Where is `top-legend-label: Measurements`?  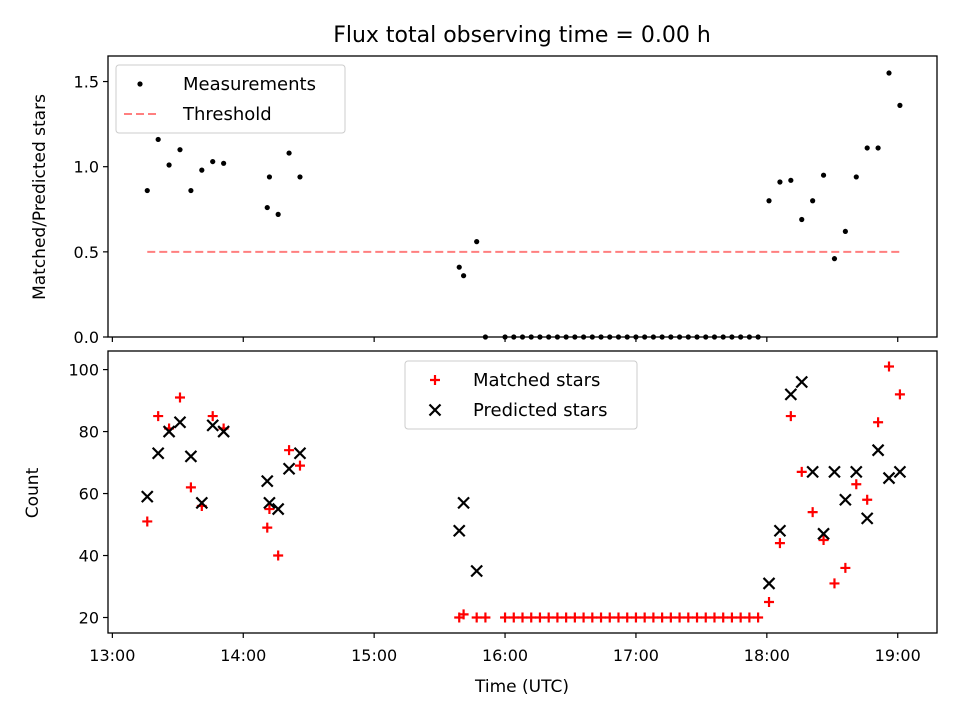 top-legend-label: Measurements is located at coordinates (249, 84).